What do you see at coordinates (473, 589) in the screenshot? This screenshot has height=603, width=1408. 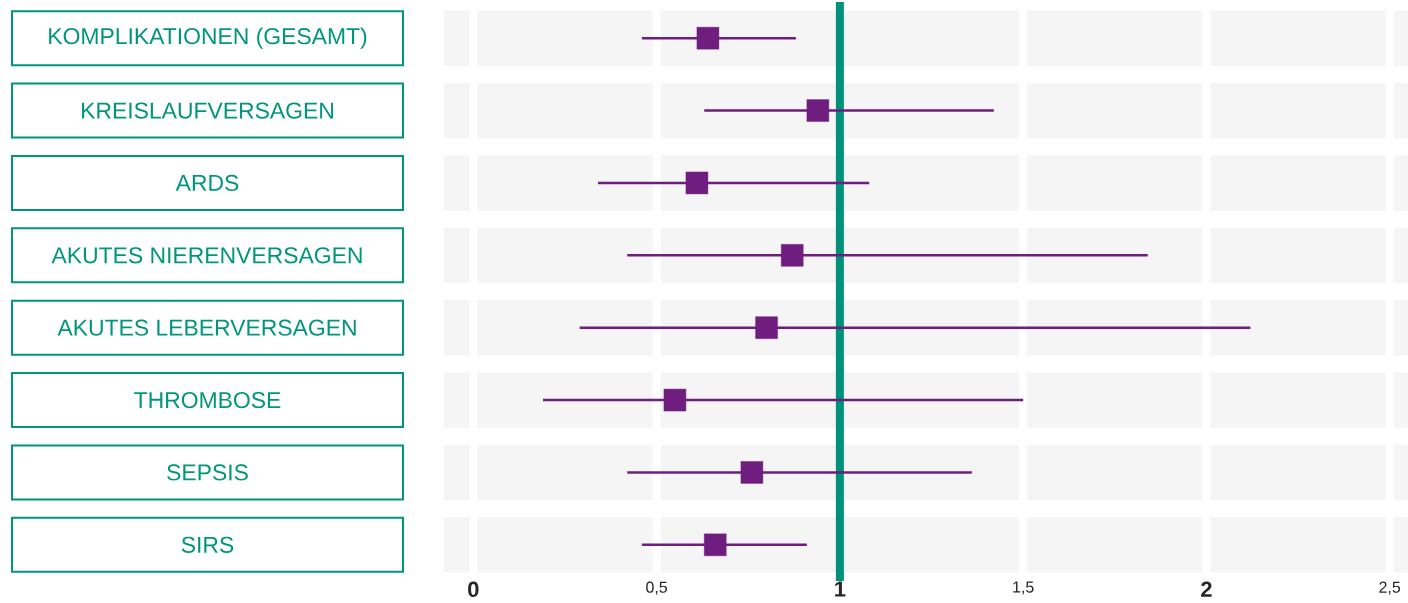 I see `x-tick-label: 0` at bounding box center [473, 589].